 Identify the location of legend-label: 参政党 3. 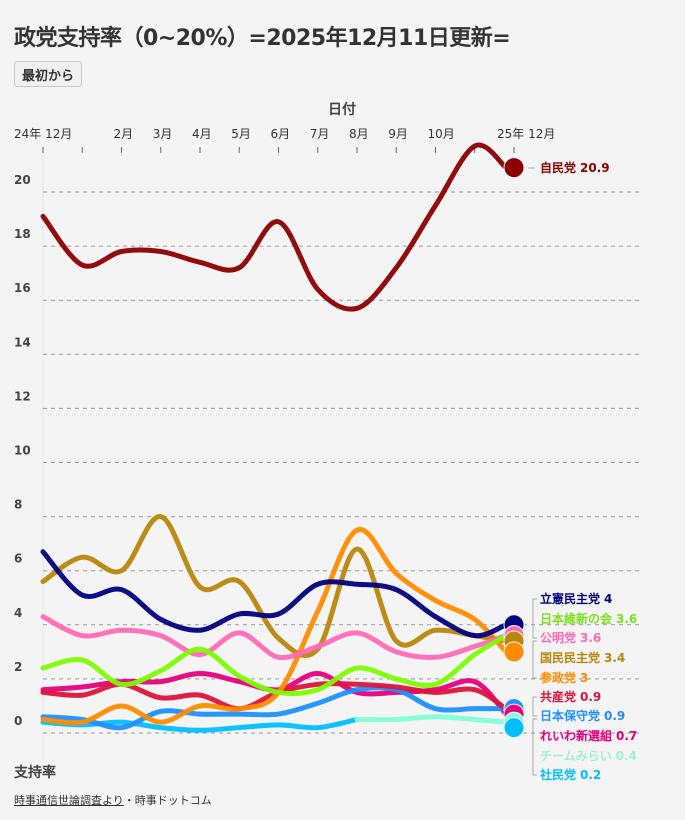
(564, 677).